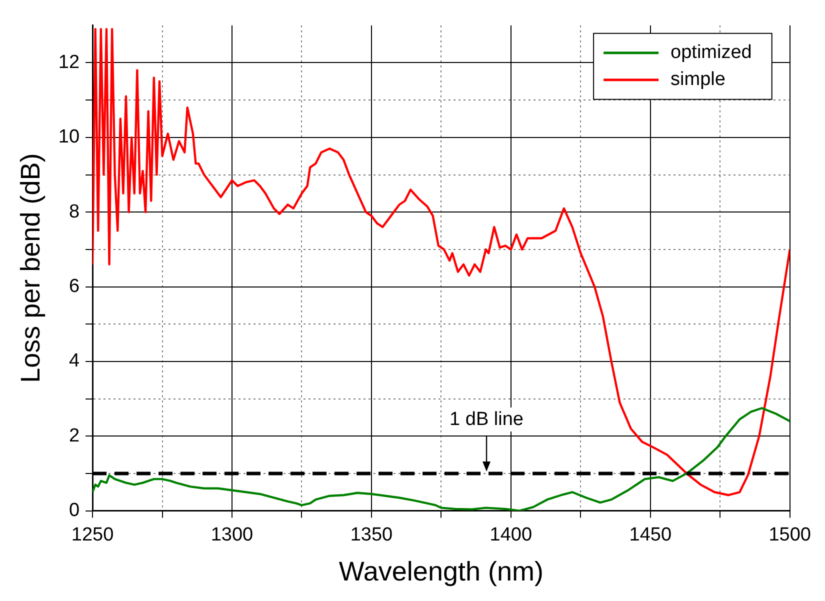 This screenshot has width=825, height=601. Describe the element at coordinates (711, 53) in the screenshot. I see `legend-label: optimized` at that location.